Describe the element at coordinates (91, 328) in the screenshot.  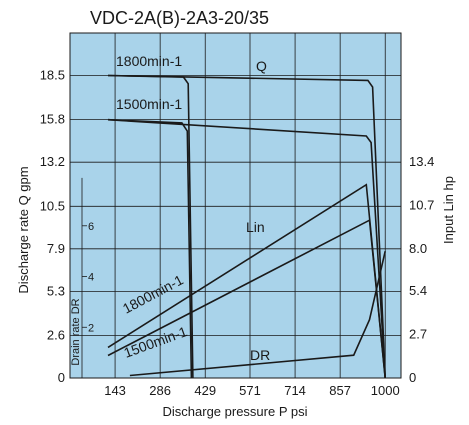
I see `drain-tick-label: 2` at that location.